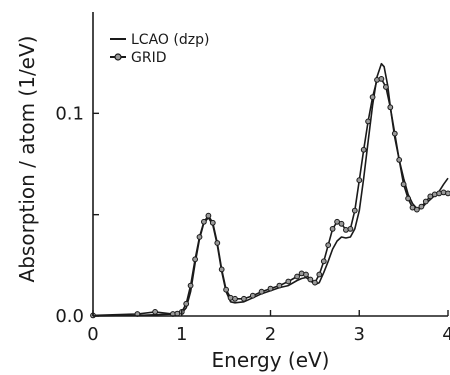  What do you see at coordinates (149, 58) in the screenshot?
I see `legend-label-grid: GRID` at bounding box center [149, 58].